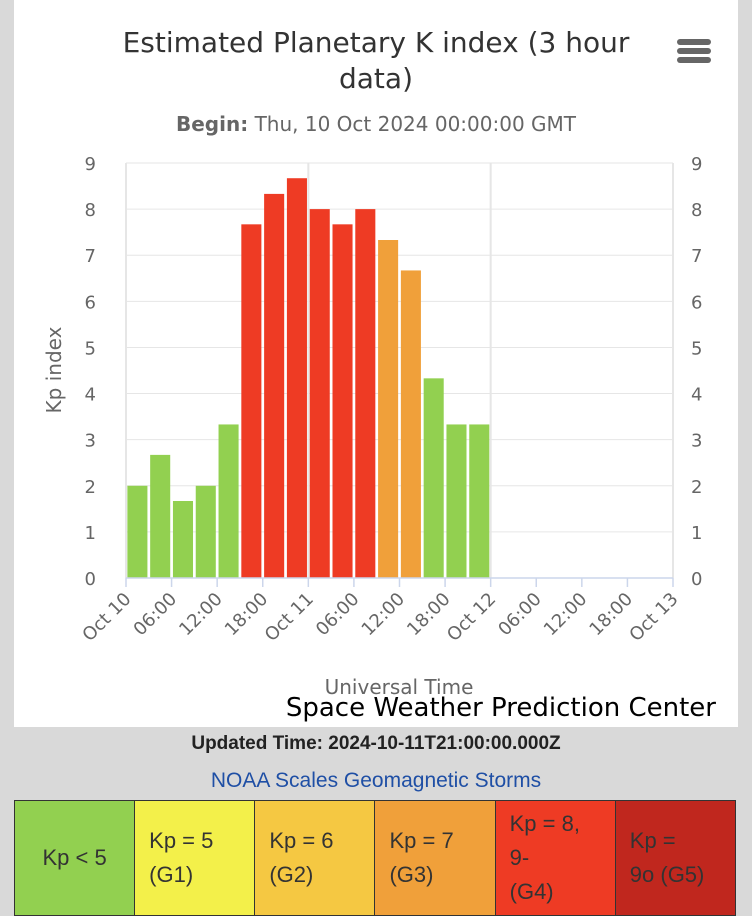 This screenshot has height=916, width=752. What do you see at coordinates (376, 780) in the screenshot?
I see `noaa-scales-link: NOAA Scales Geomagnetic Storms` at bounding box center [376, 780].